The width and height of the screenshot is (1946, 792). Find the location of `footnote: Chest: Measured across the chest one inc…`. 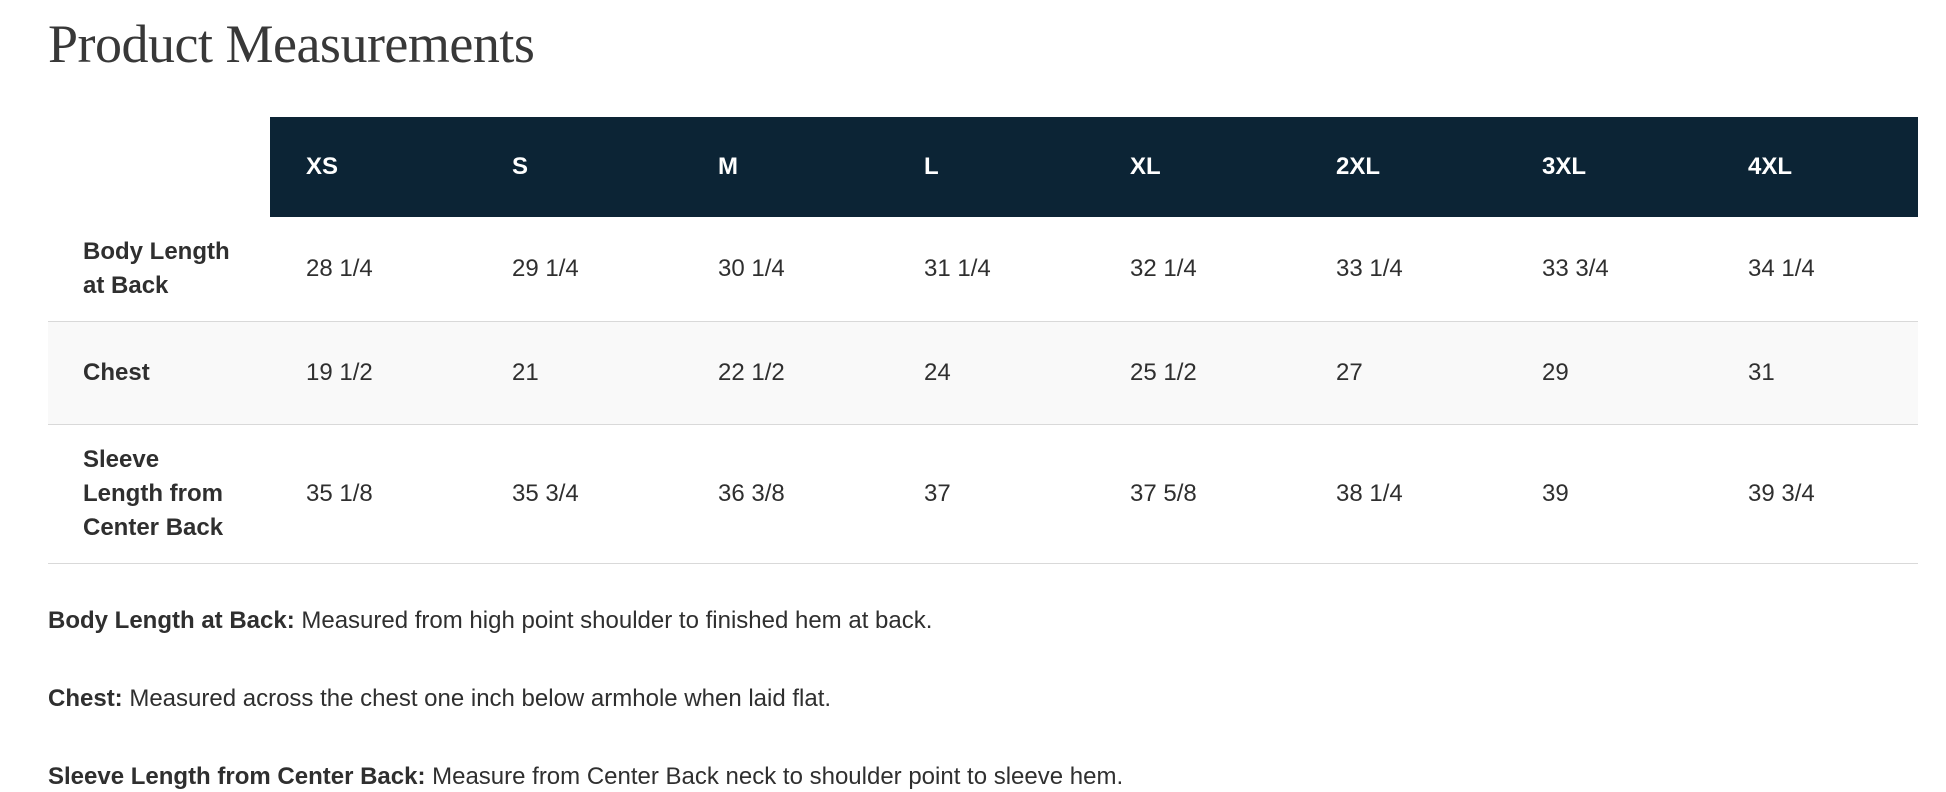

footnote: Chest: Measured across the chest one inc… is located at coordinates (983, 699).